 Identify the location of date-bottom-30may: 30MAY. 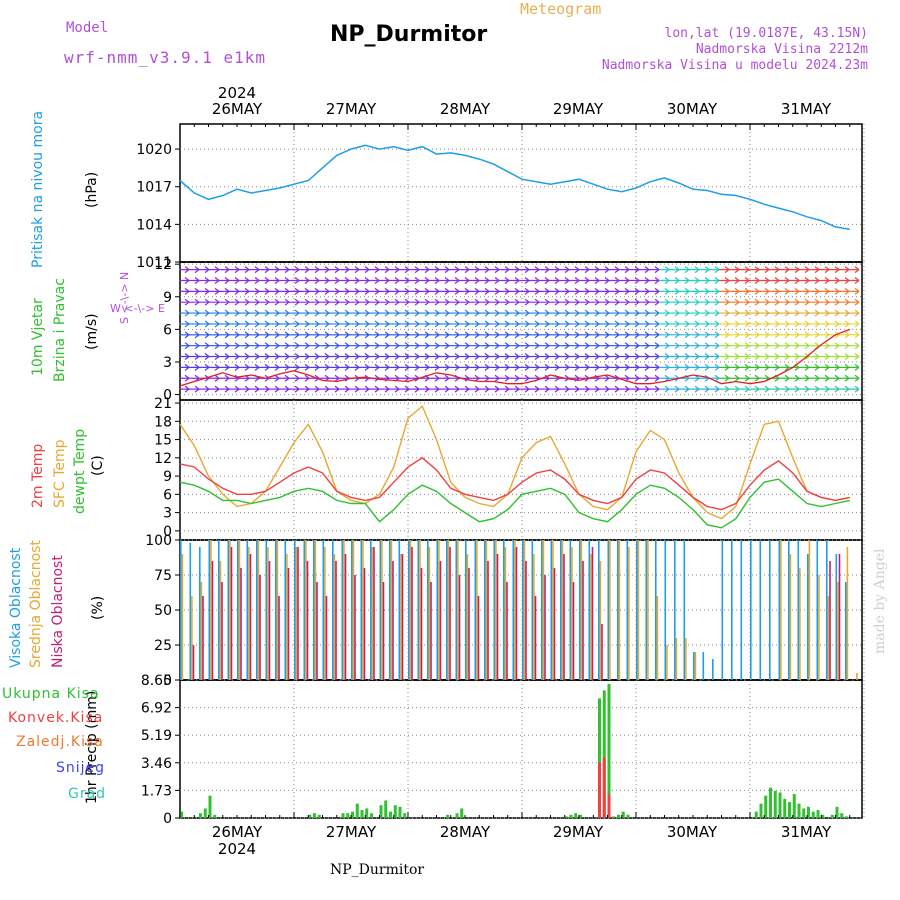
(692, 832).